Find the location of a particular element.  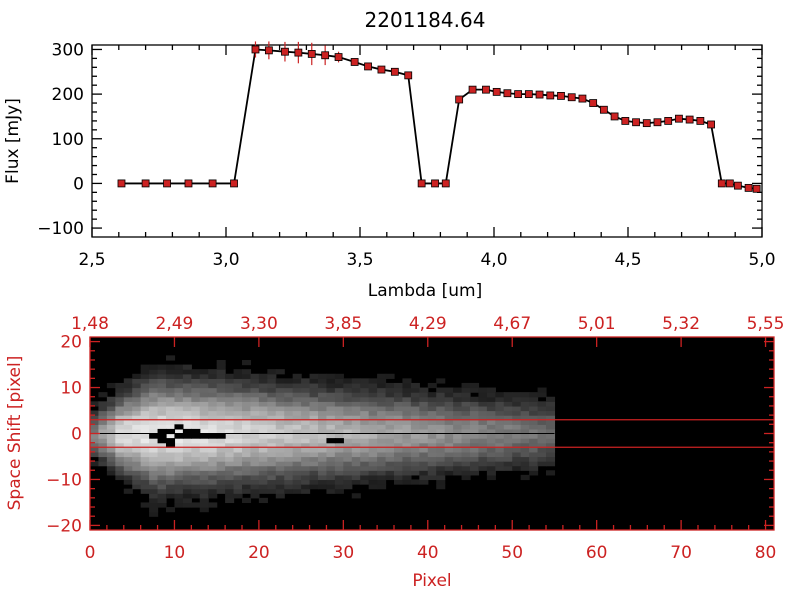

x-tick-label: 3,0 is located at coordinates (225, 260).